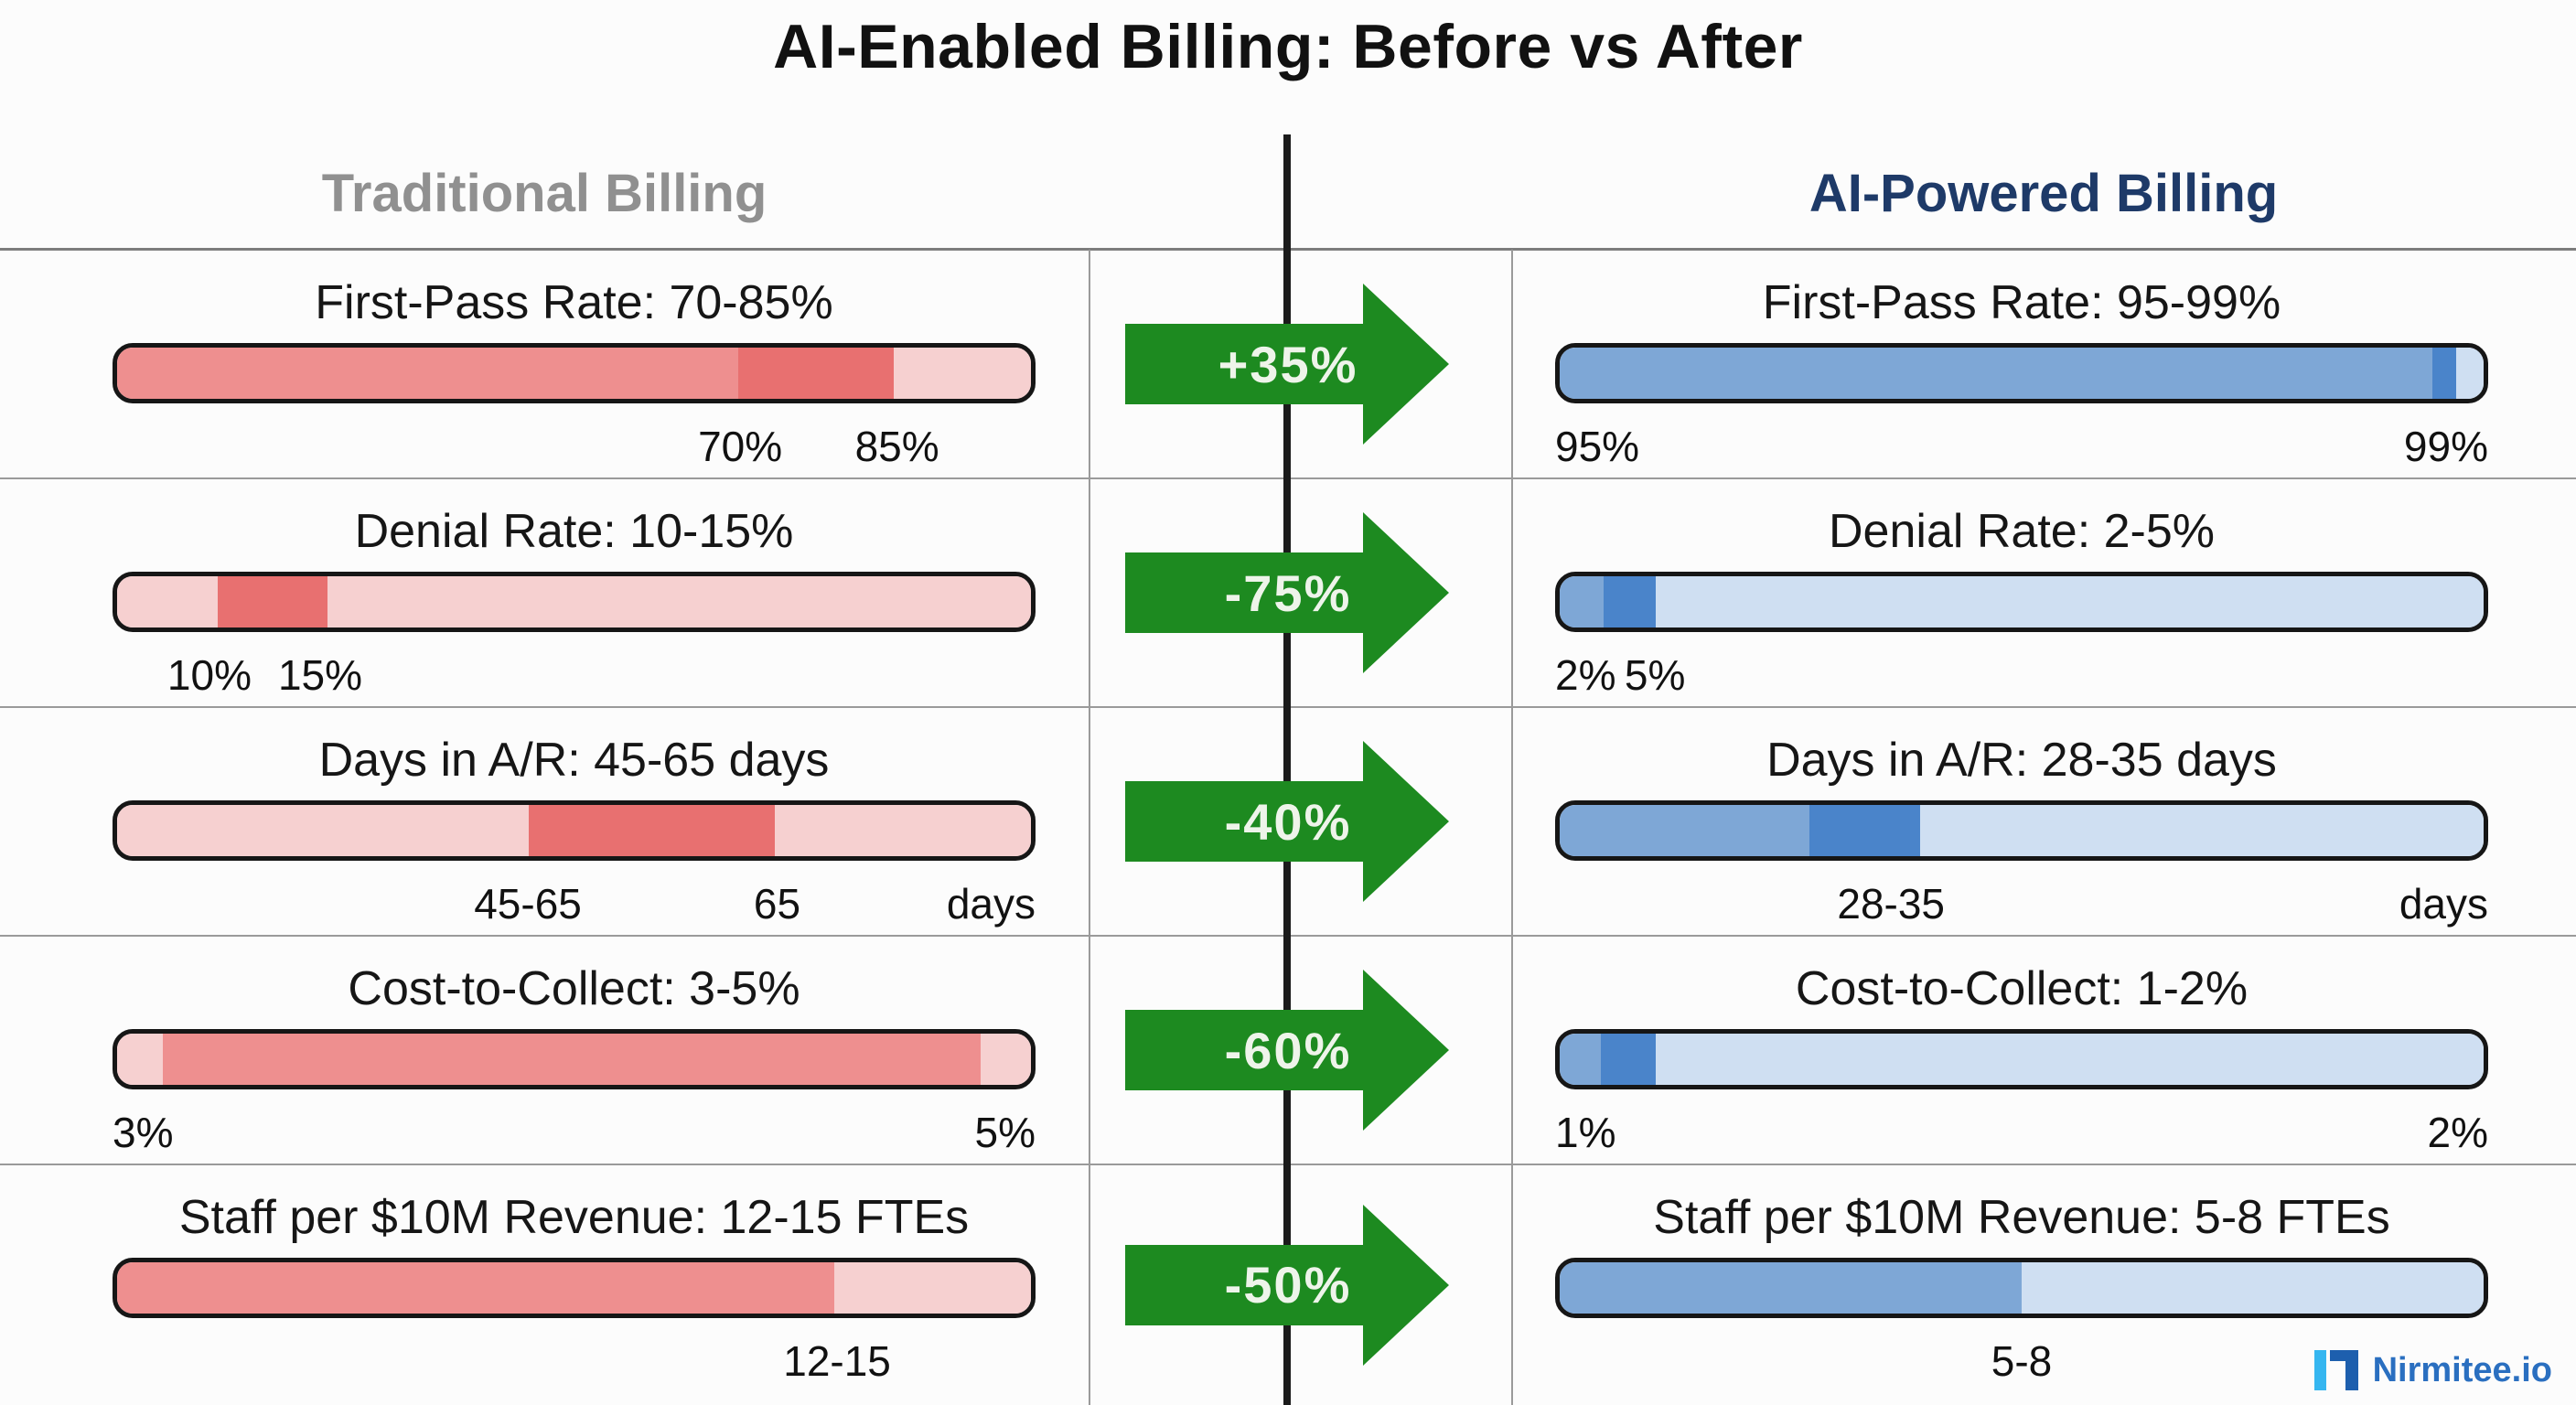  What do you see at coordinates (2022, 1133) in the screenshot?
I see `bar-tick-labels: 1% 2%` at bounding box center [2022, 1133].